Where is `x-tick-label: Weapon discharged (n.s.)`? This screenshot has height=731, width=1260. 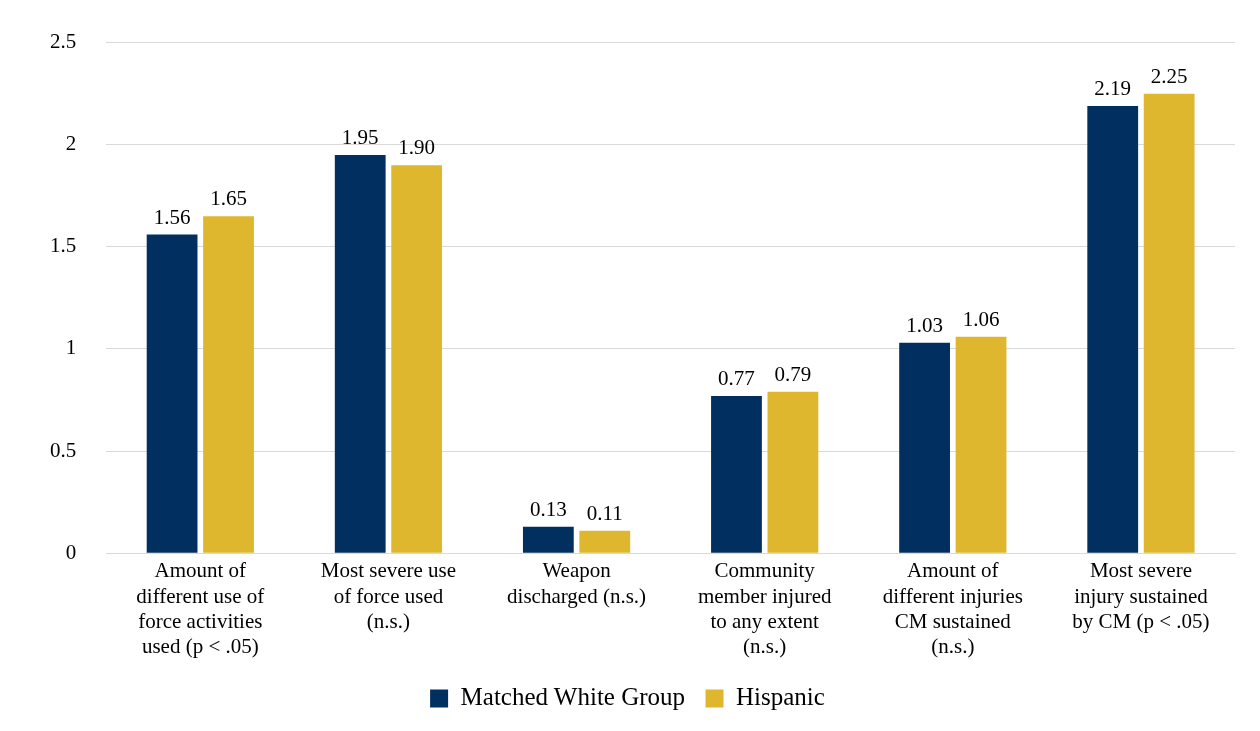
x-tick-label: Weapon discharged (n.s.) is located at coordinates (577, 583).